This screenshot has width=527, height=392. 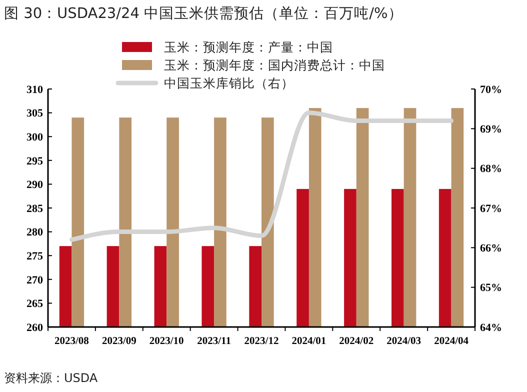 I want to click on text: 资料来源：USDA, so click(x=51, y=378).